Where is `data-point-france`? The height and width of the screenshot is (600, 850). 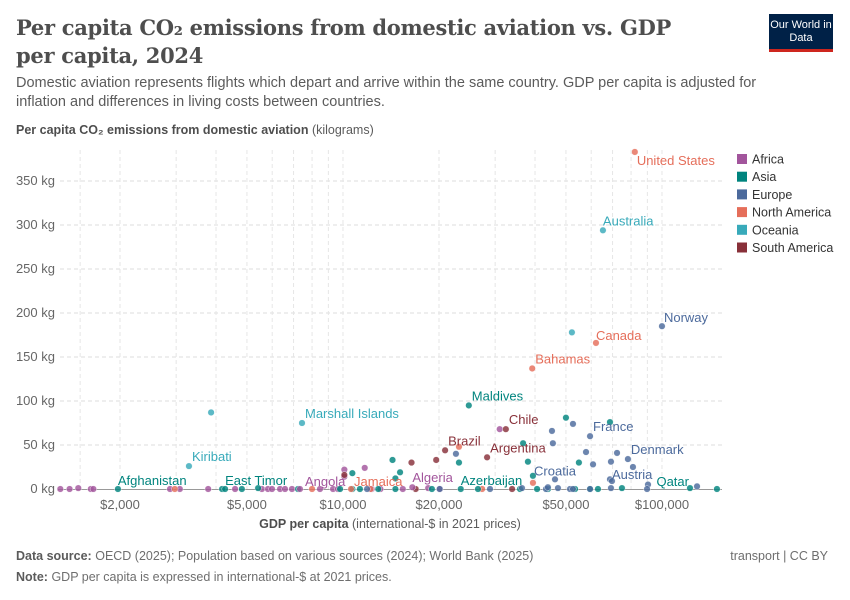 data-point-france is located at coordinates (590, 436).